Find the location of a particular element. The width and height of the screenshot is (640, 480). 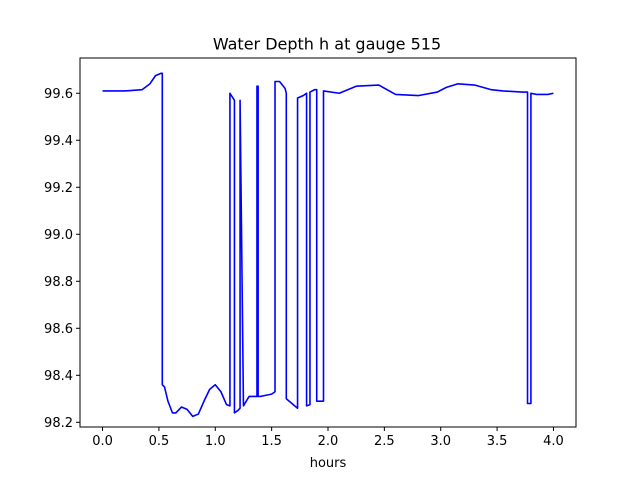

x-tick-label: 3.0 is located at coordinates (440, 441).